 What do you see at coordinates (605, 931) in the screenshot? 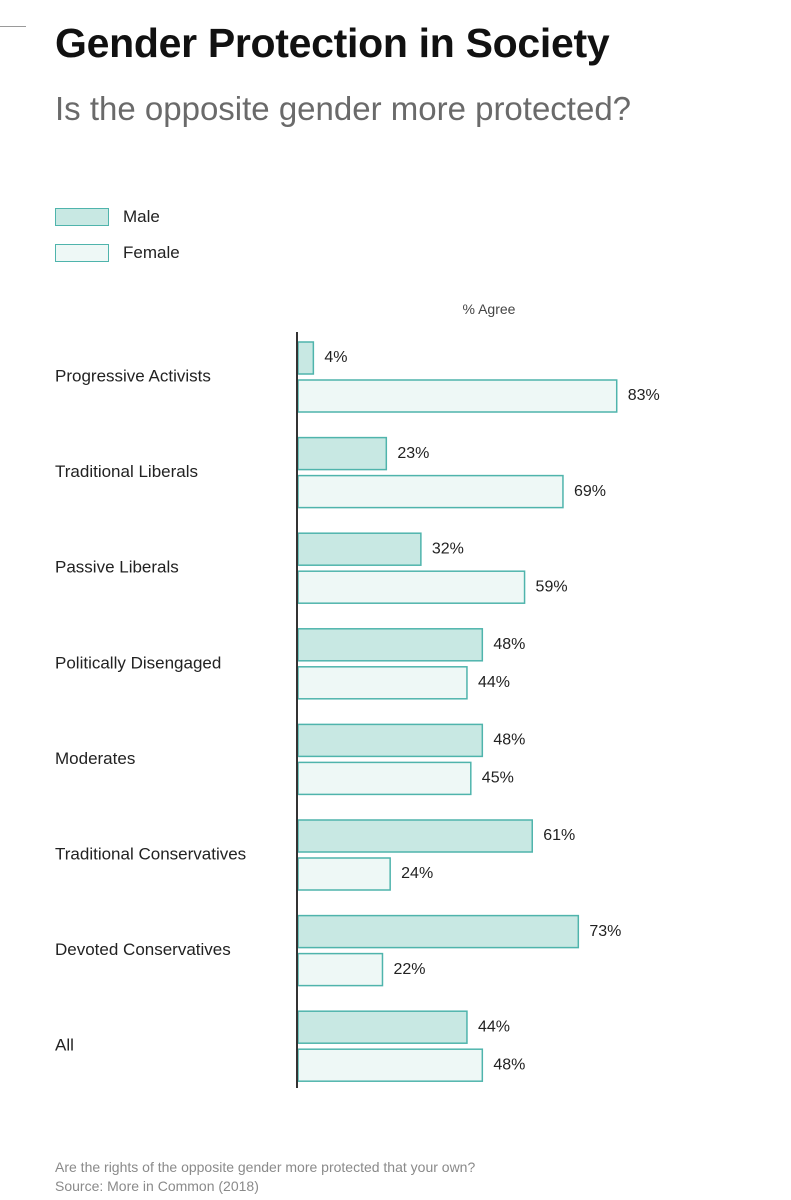
I see `value-label-male-devoted-conservatives: 73%` at bounding box center [605, 931].